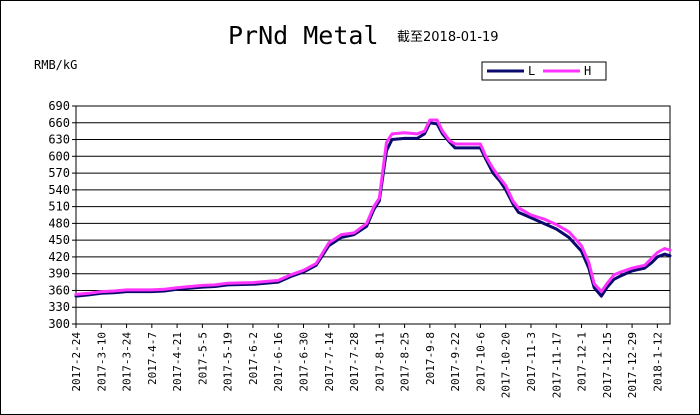 Image resolution: width=700 pixels, height=415 pixels. Describe the element at coordinates (430, 358) in the screenshot. I see `x-tick-label: 2017-9-8` at that location.